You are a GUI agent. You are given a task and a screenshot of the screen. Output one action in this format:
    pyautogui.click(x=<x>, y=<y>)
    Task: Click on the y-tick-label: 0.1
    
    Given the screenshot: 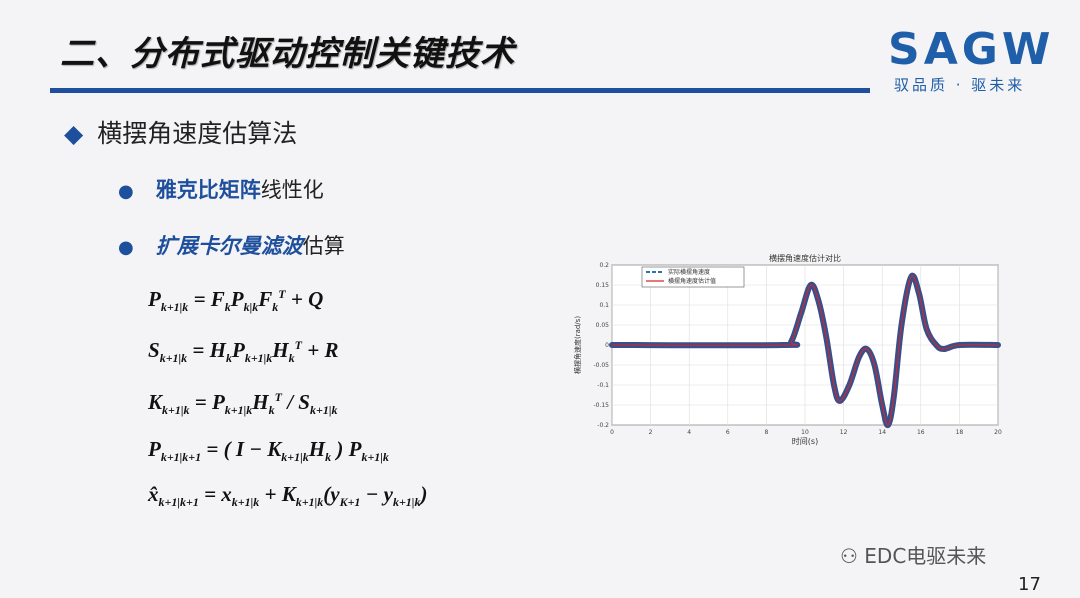 What is the action you would take?
    pyautogui.click(x=604, y=305)
    